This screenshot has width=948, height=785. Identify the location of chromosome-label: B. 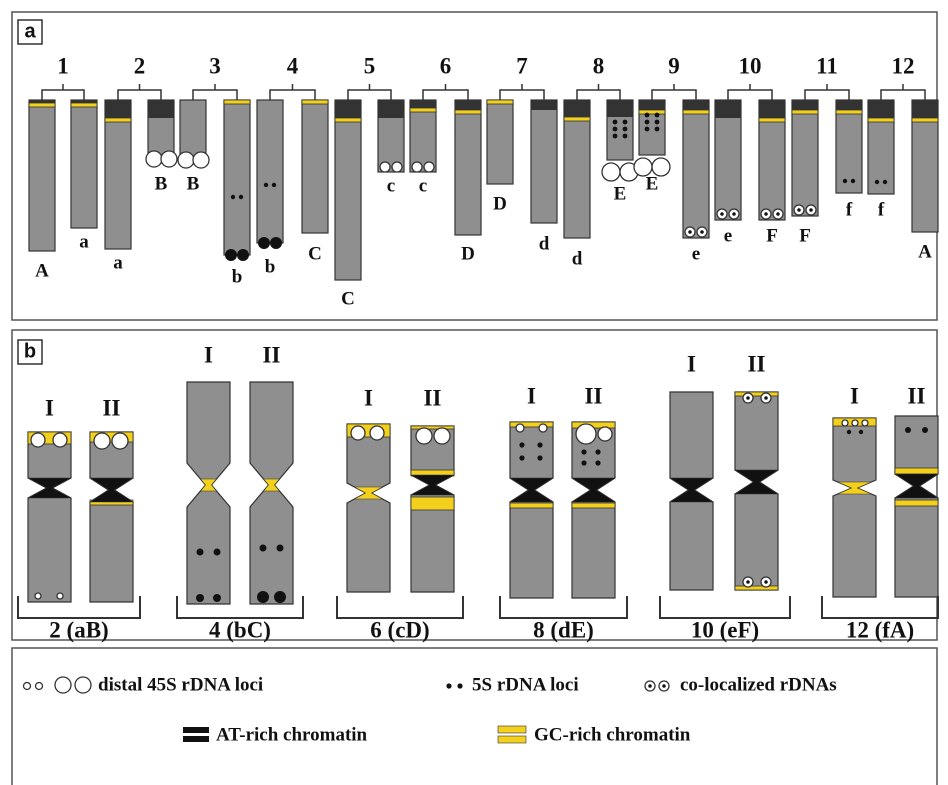
(193, 183).